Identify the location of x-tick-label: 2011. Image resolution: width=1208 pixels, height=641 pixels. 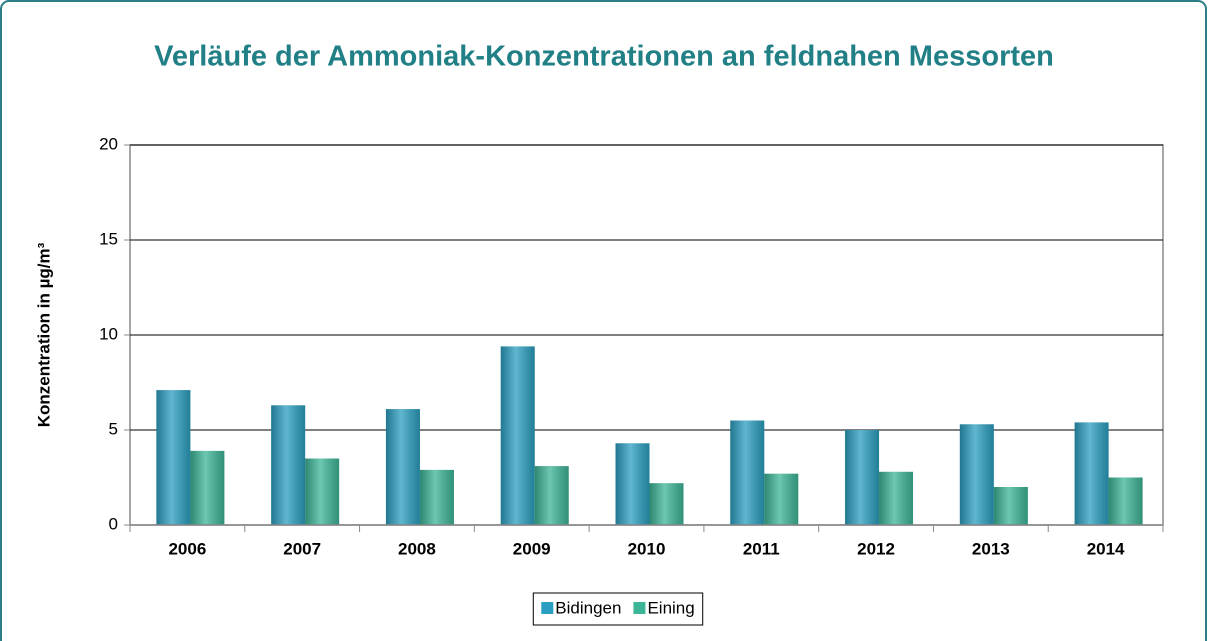
(761, 548).